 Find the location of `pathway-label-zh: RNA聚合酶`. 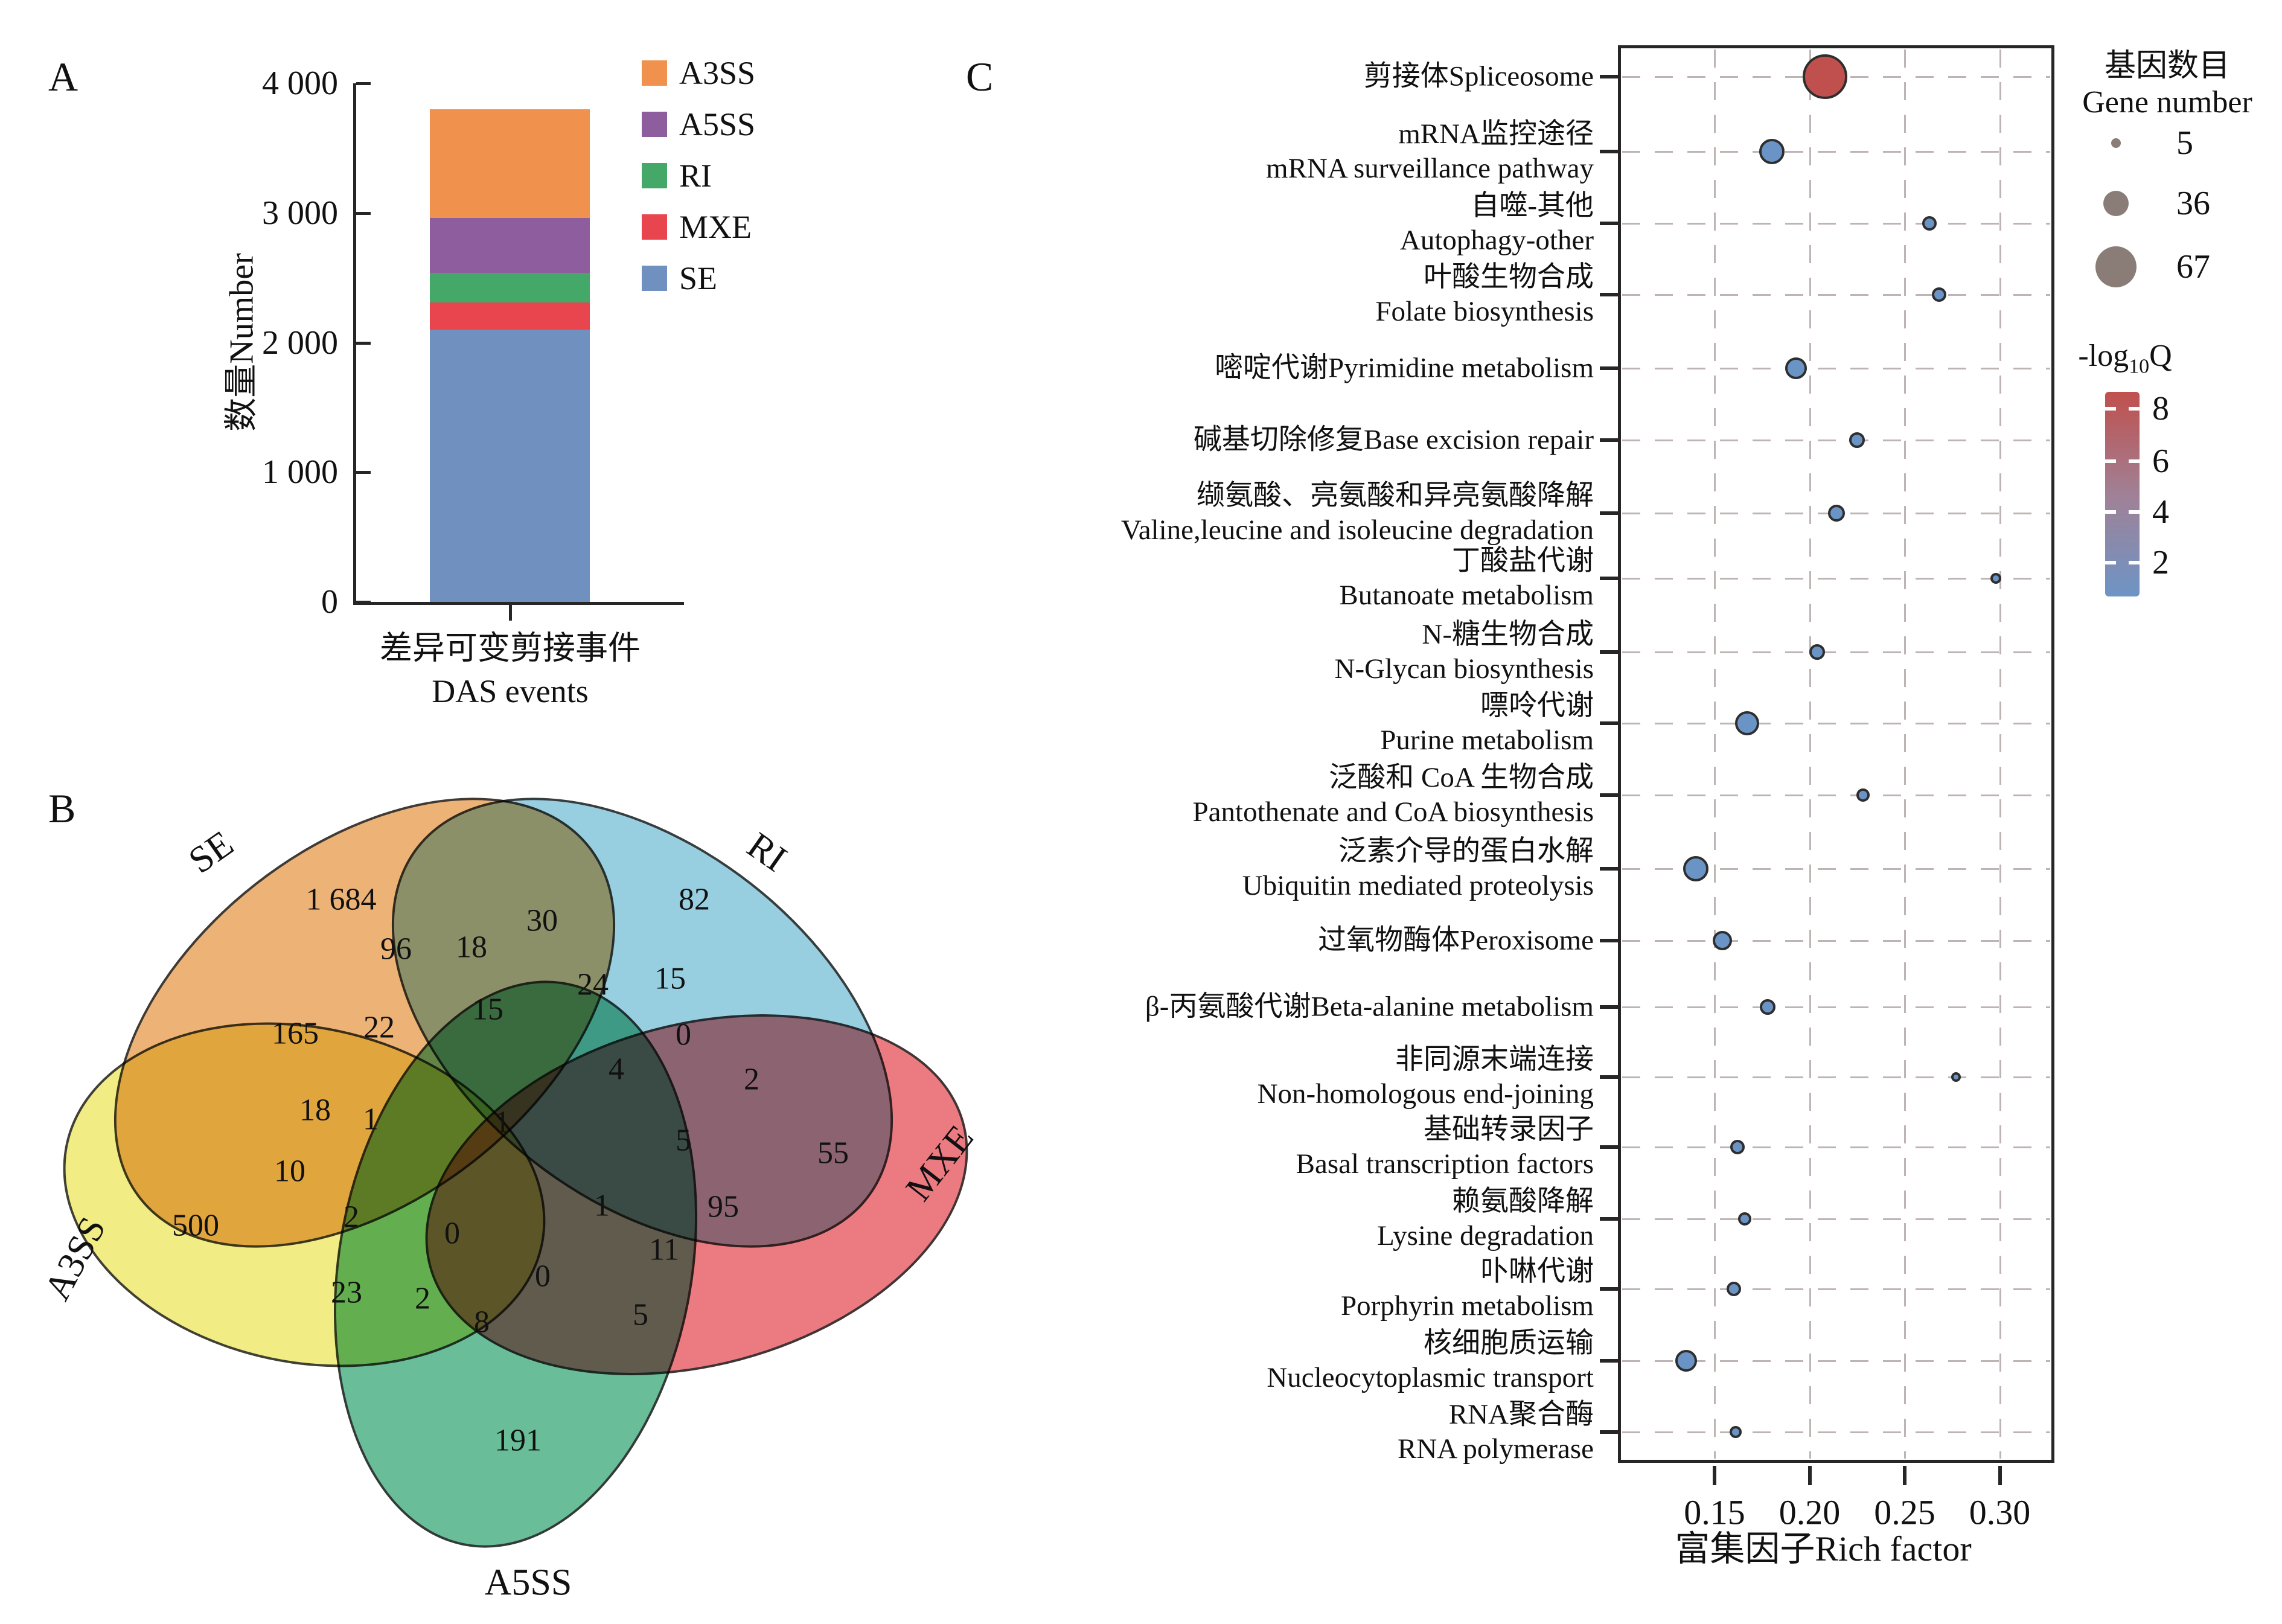

pathway-label-zh: RNA聚合酶 is located at coordinates (1521, 1414).